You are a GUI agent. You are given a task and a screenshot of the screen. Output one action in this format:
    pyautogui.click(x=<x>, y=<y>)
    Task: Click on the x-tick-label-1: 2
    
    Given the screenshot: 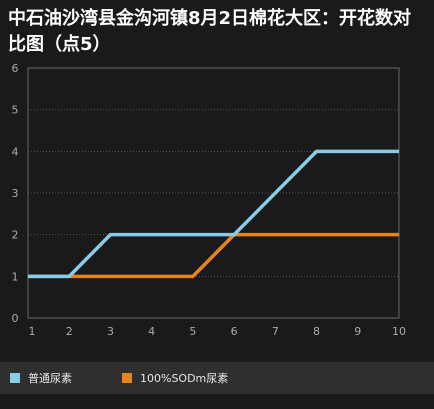 What is the action you would take?
    pyautogui.click(x=69, y=331)
    